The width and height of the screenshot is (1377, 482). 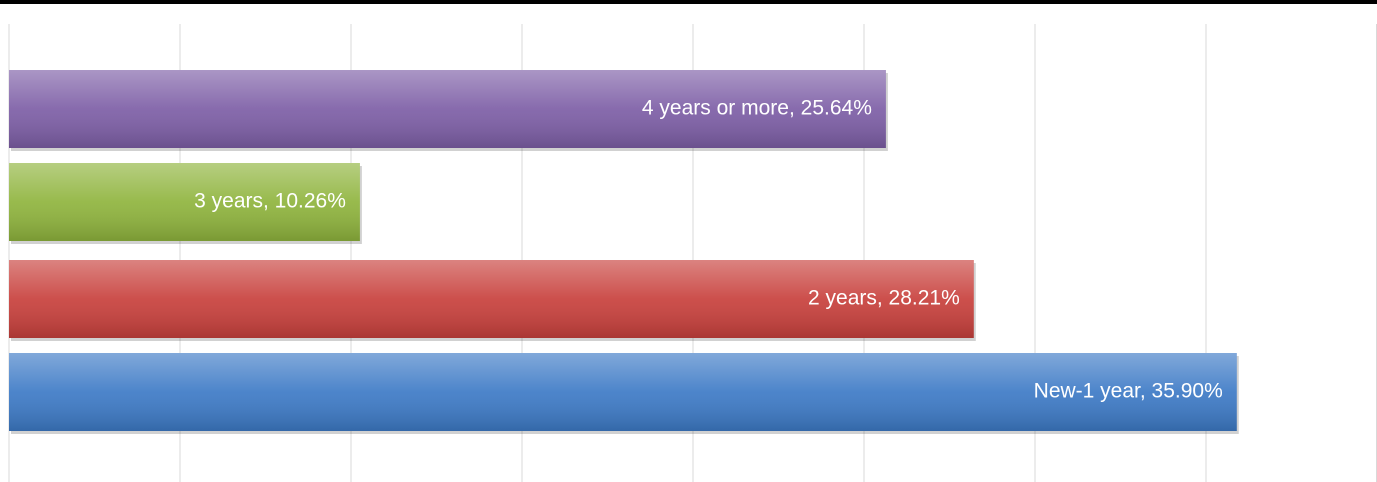 I want to click on data-label: 2 years, 28.21%, so click(x=884, y=298).